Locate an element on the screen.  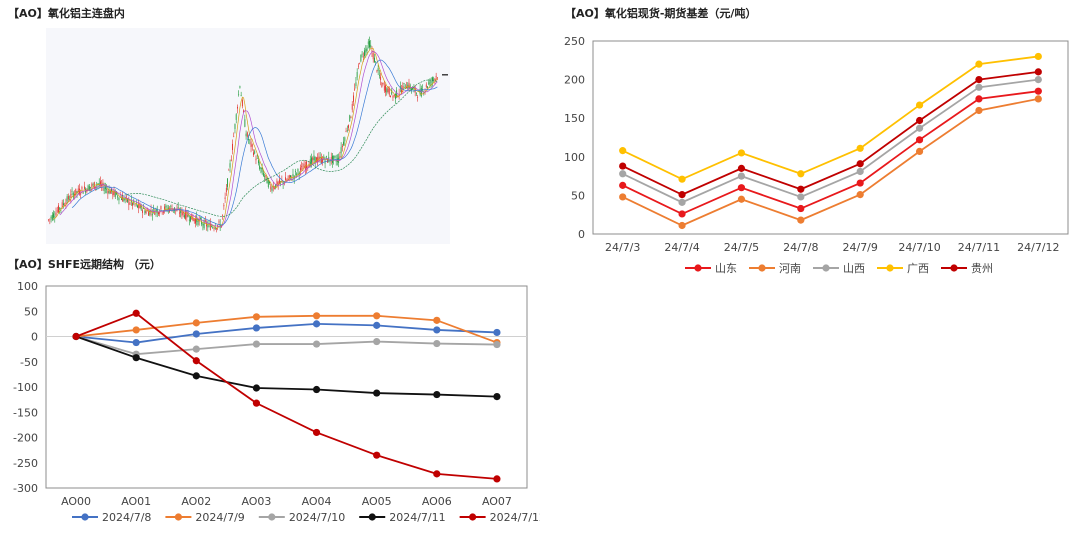
x-tick-label: AO04 is located at coordinates (317, 501).